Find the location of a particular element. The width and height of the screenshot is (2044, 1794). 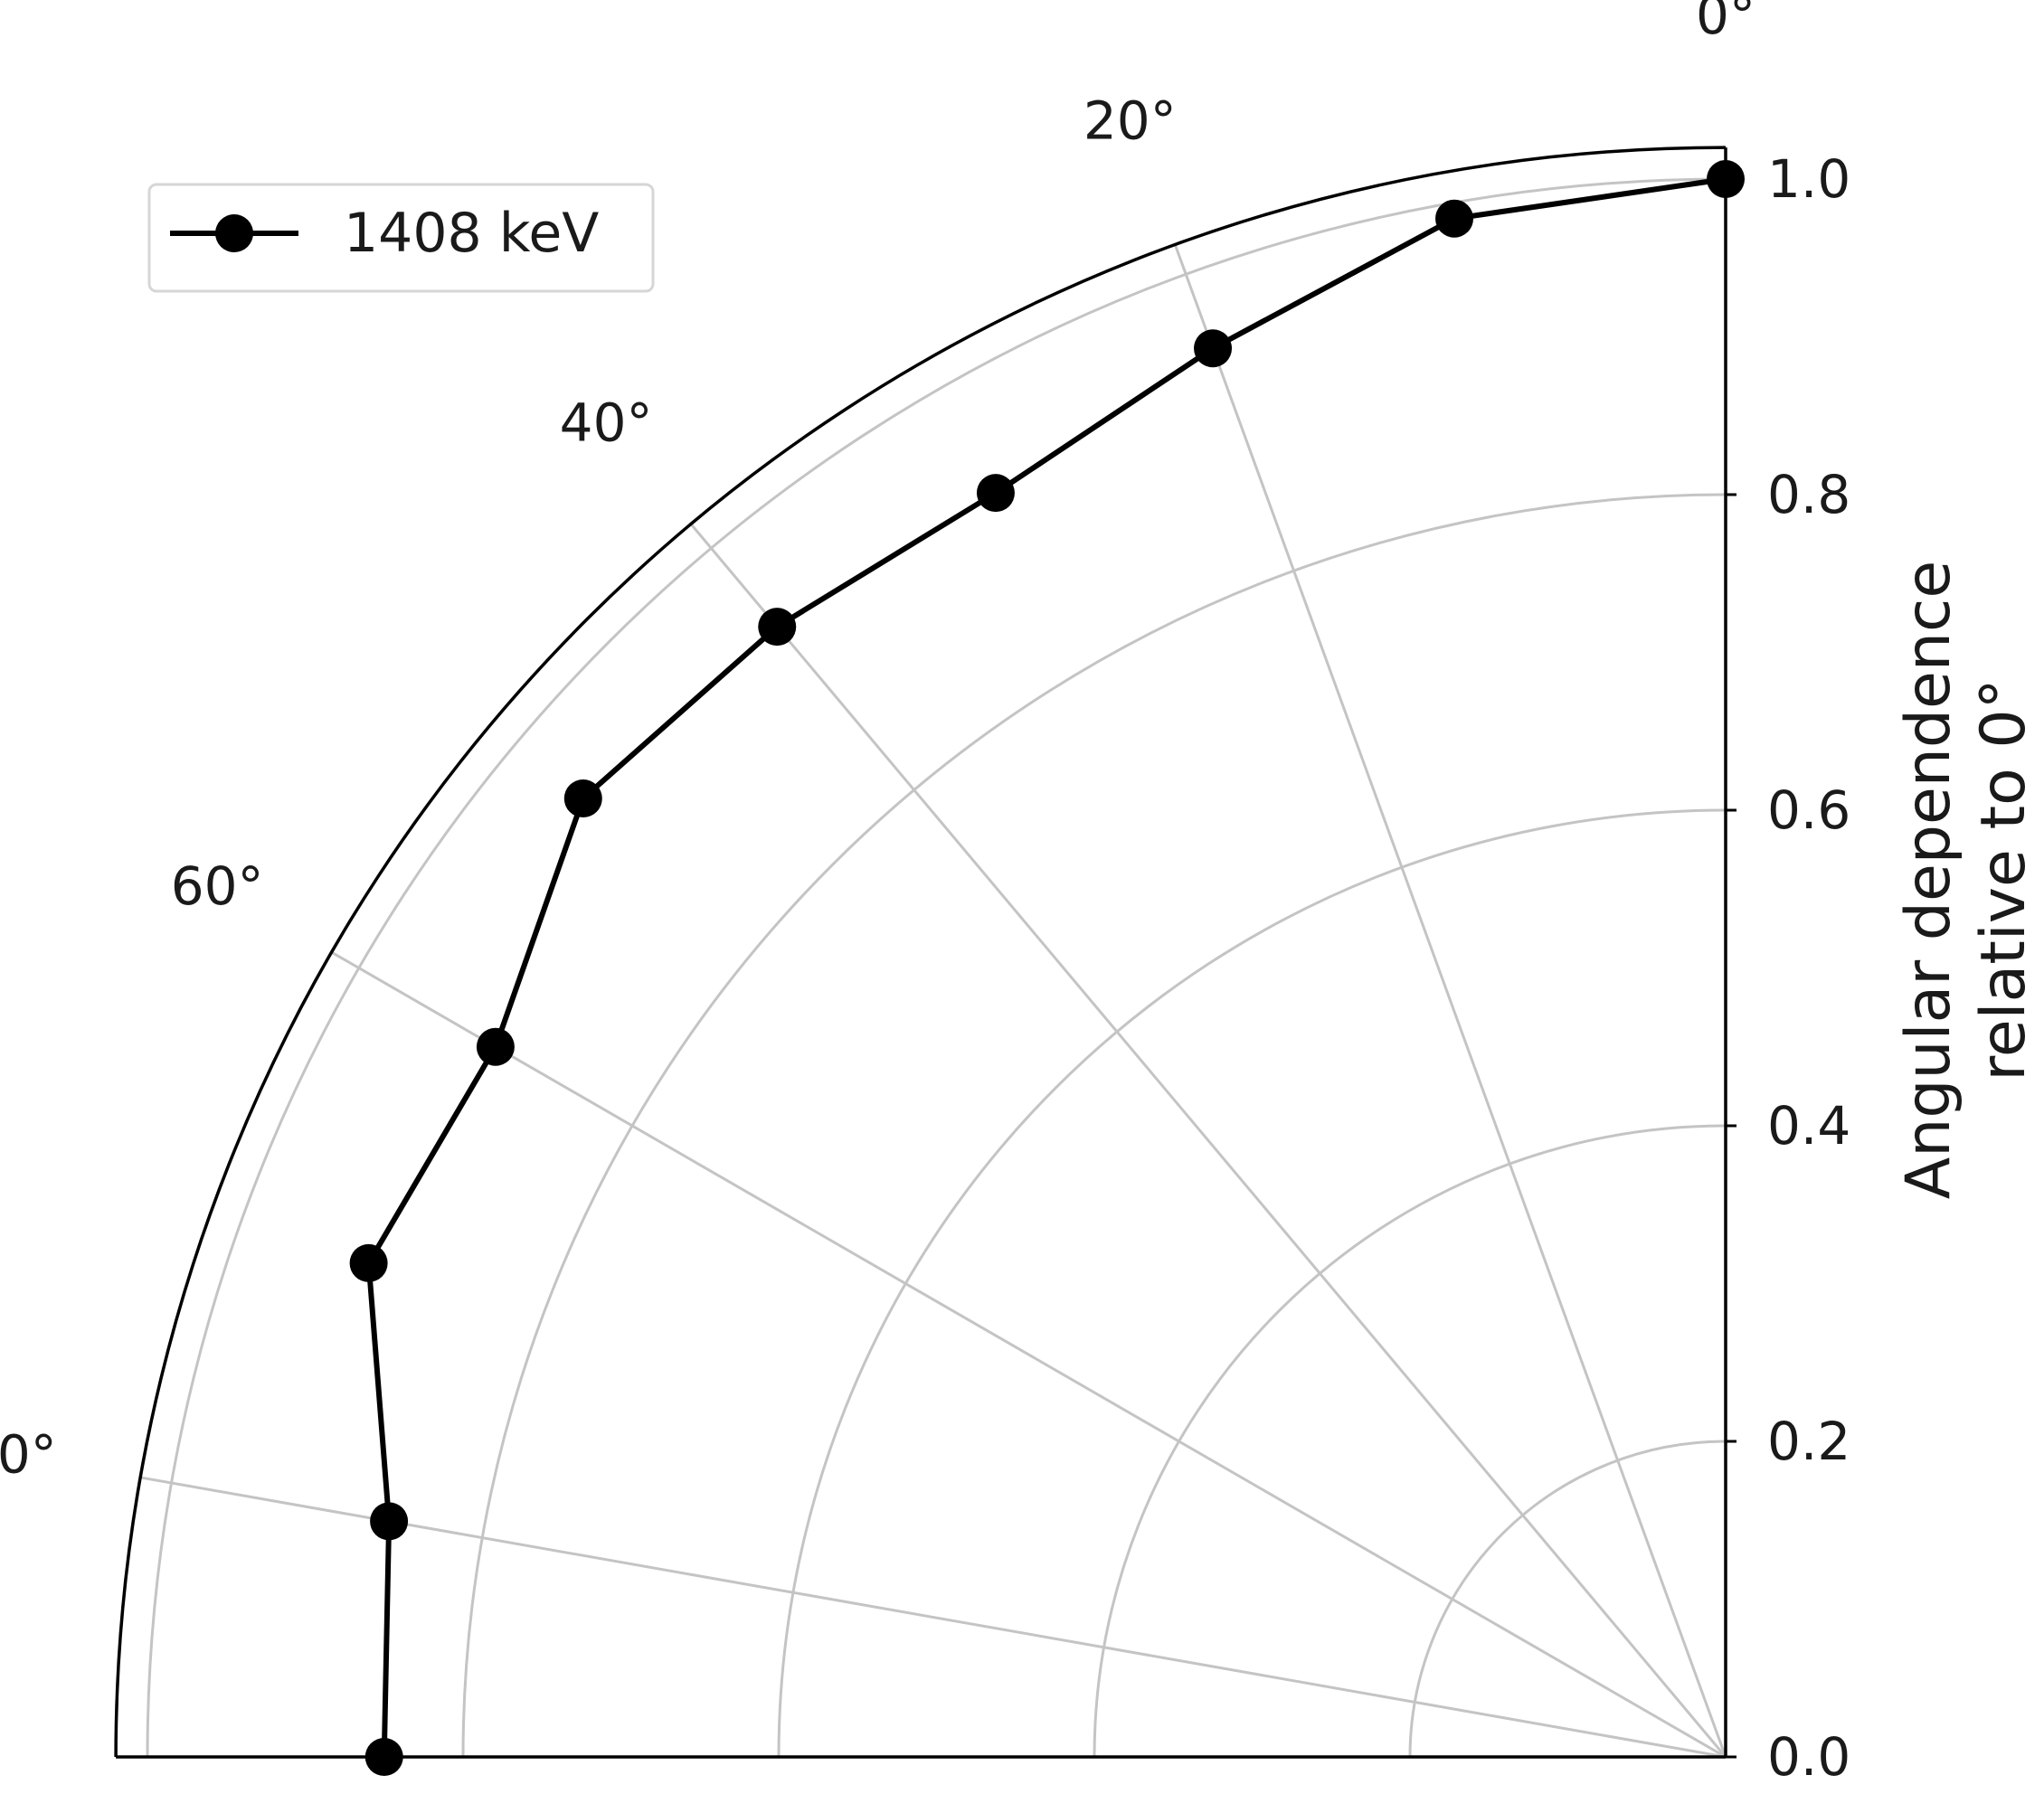

r-tick-label: 0.4 is located at coordinates (1809, 1126).